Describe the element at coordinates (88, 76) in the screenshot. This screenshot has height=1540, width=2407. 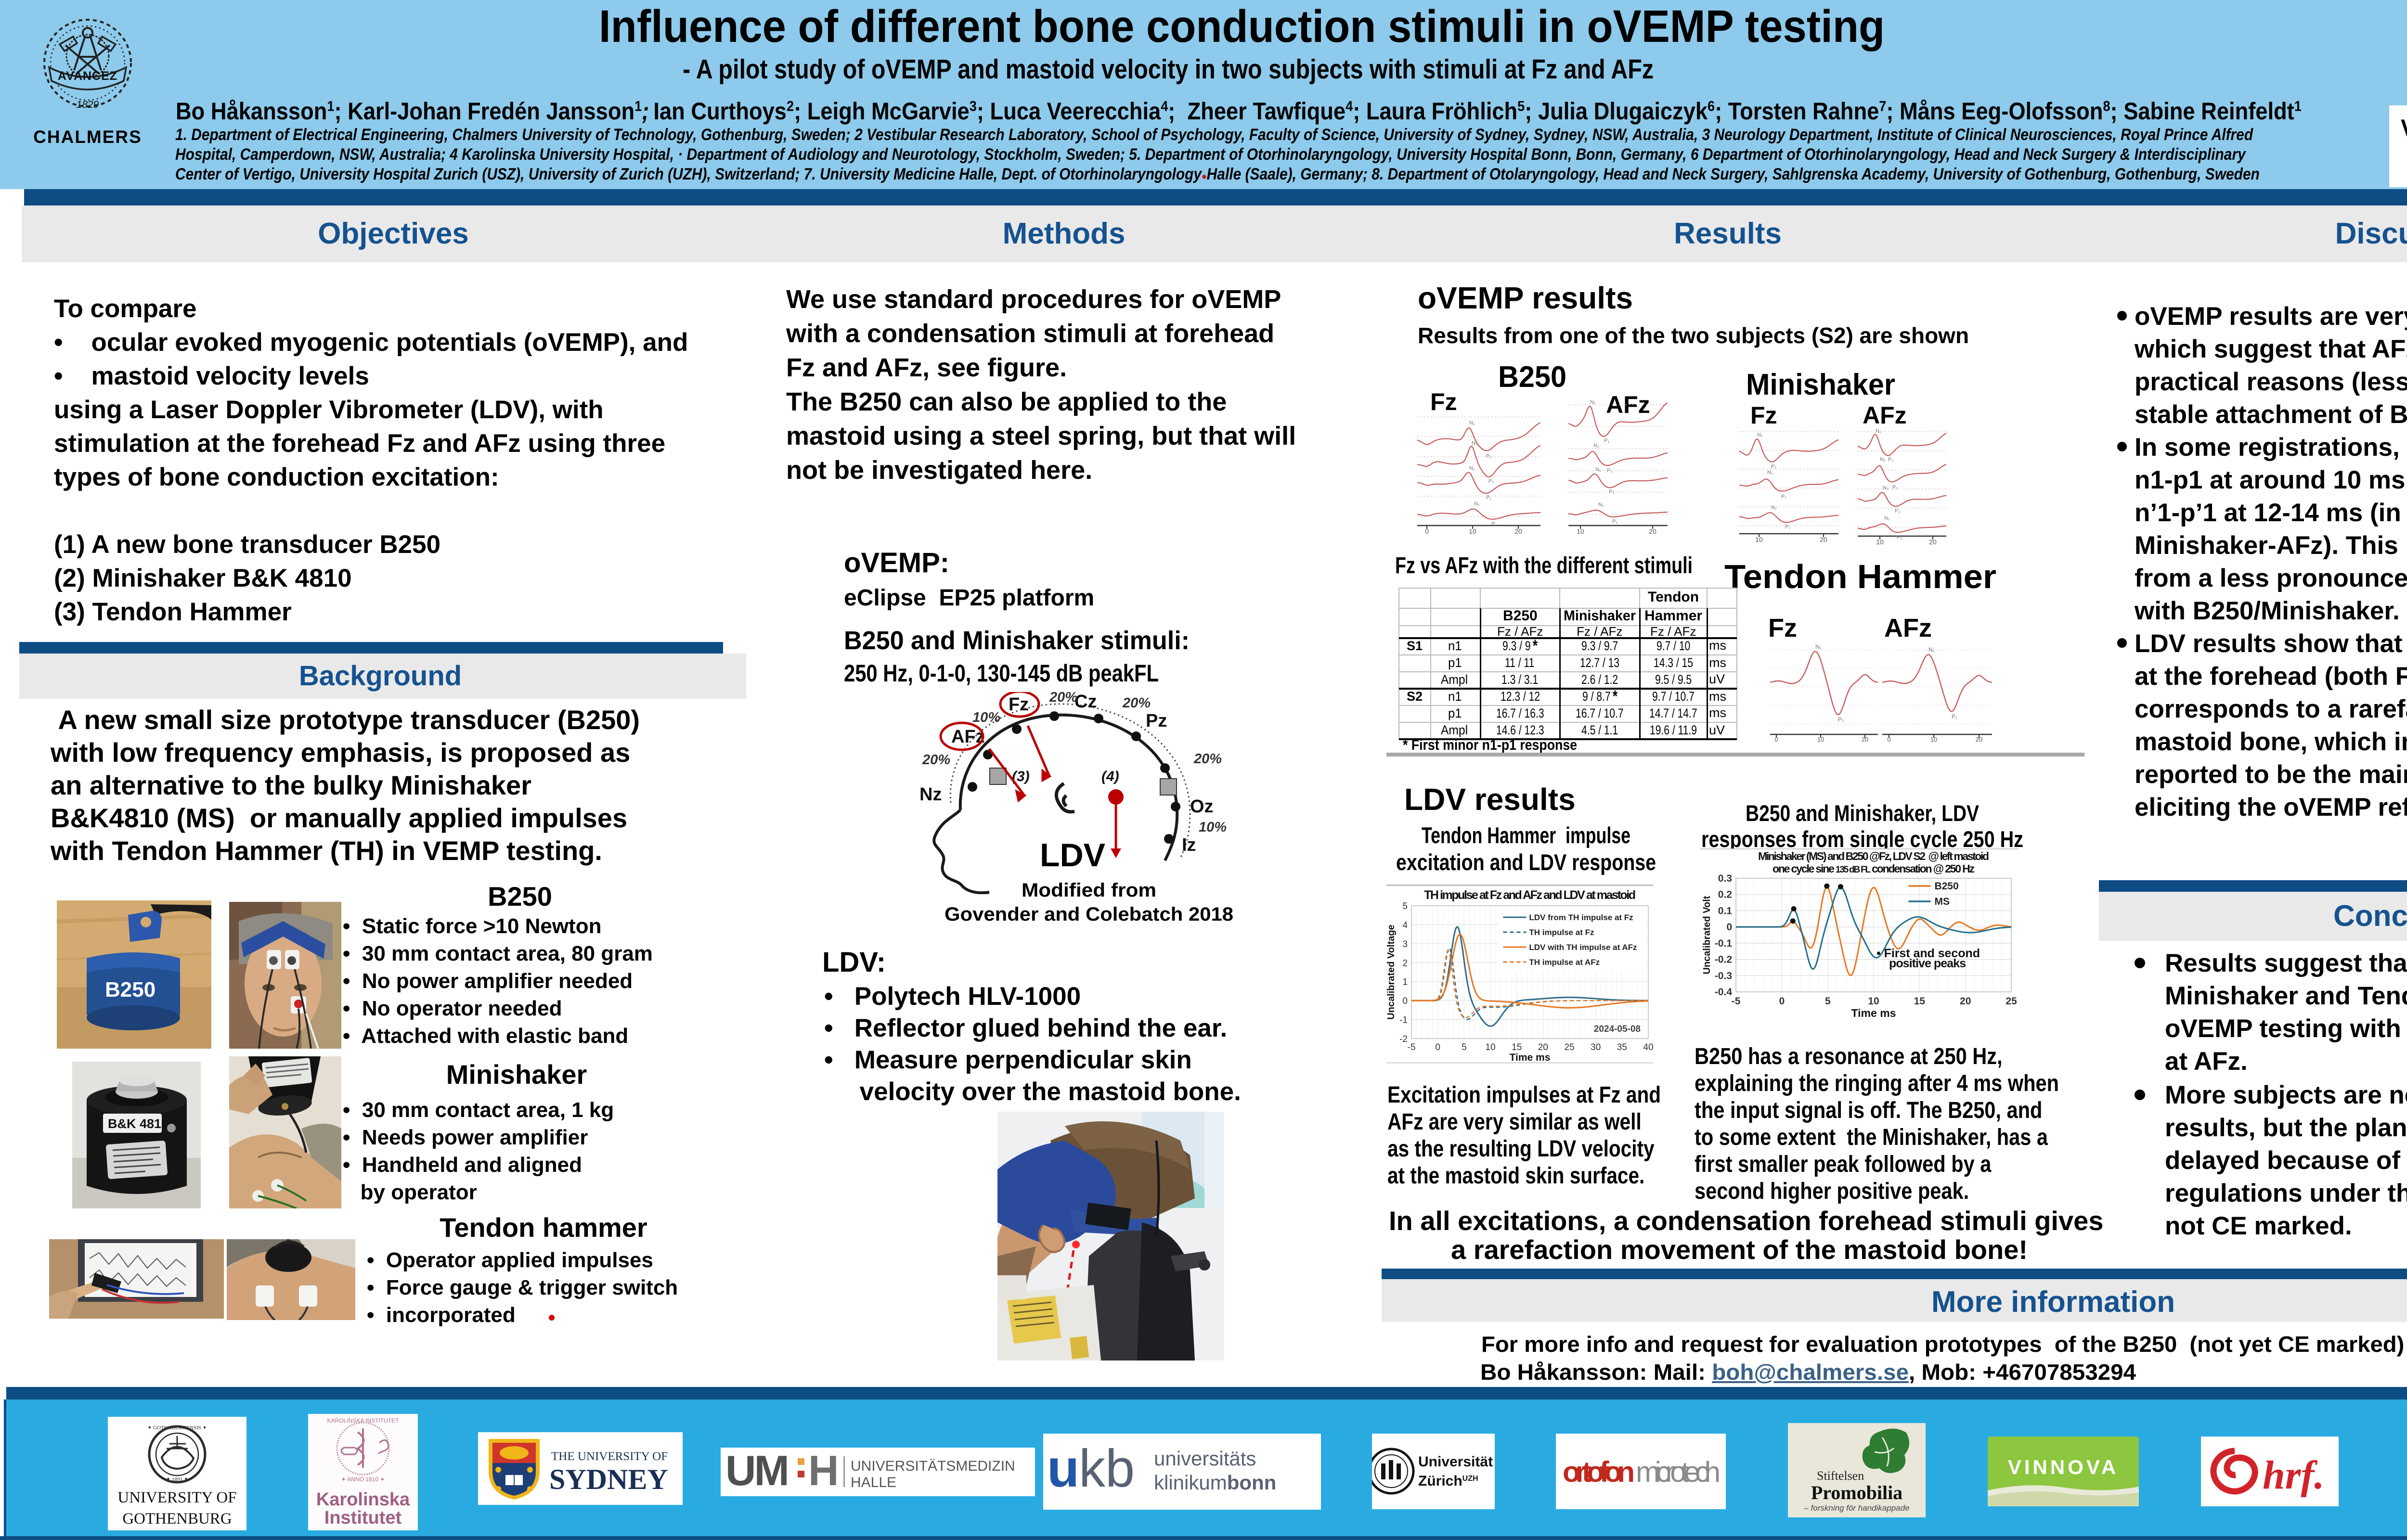
I see `svg-text: AVANCEZ` at that location.